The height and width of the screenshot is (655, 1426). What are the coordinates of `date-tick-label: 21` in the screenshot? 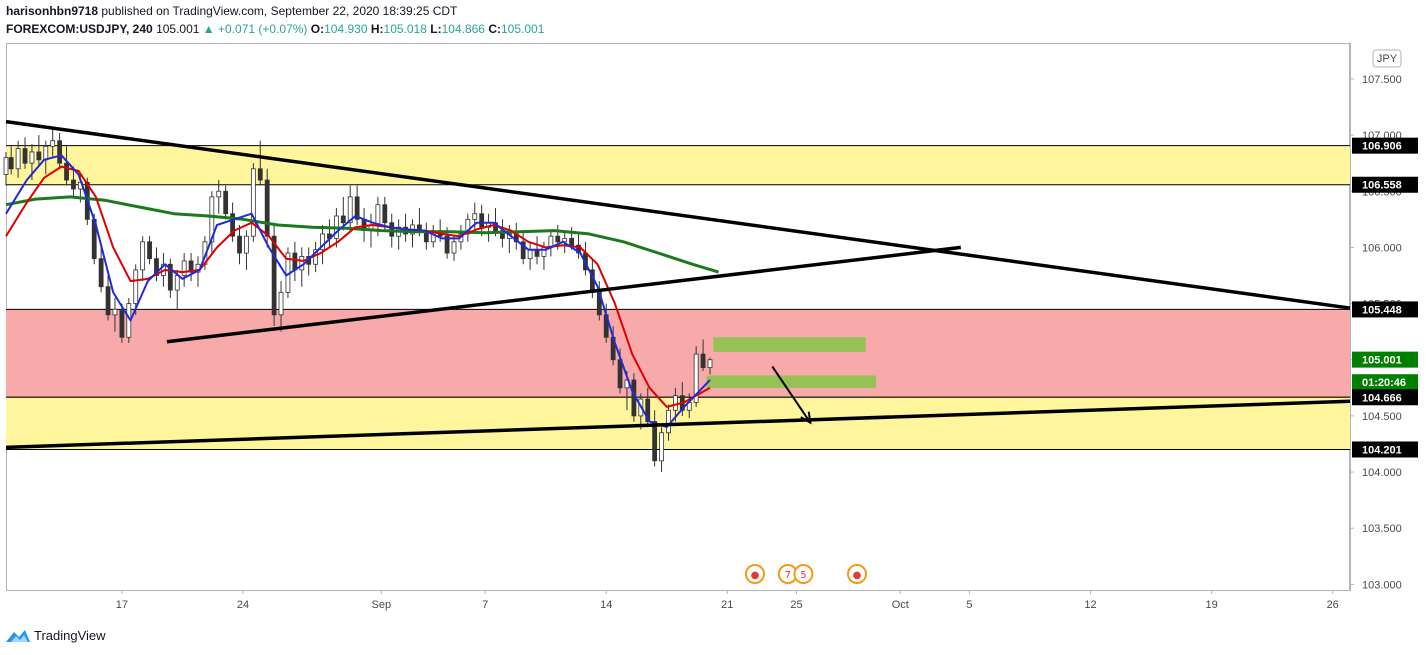 It's located at (727, 605).